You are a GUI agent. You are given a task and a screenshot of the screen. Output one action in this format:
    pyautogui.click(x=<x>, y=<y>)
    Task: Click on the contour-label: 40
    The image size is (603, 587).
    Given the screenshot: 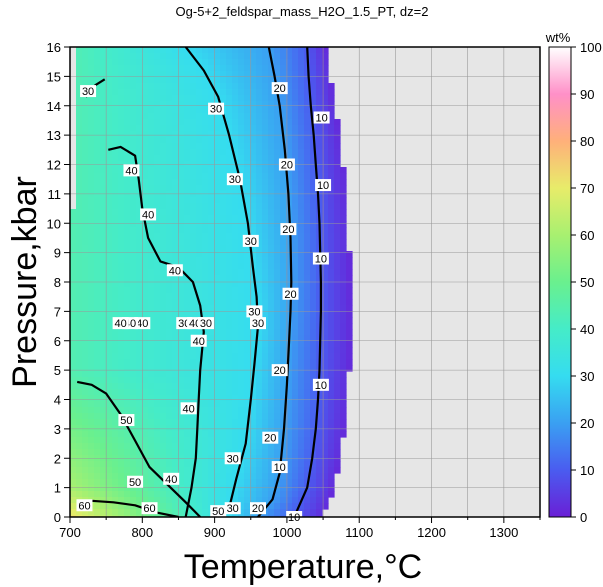 What is the action you would take?
    pyautogui.click(x=171, y=479)
    